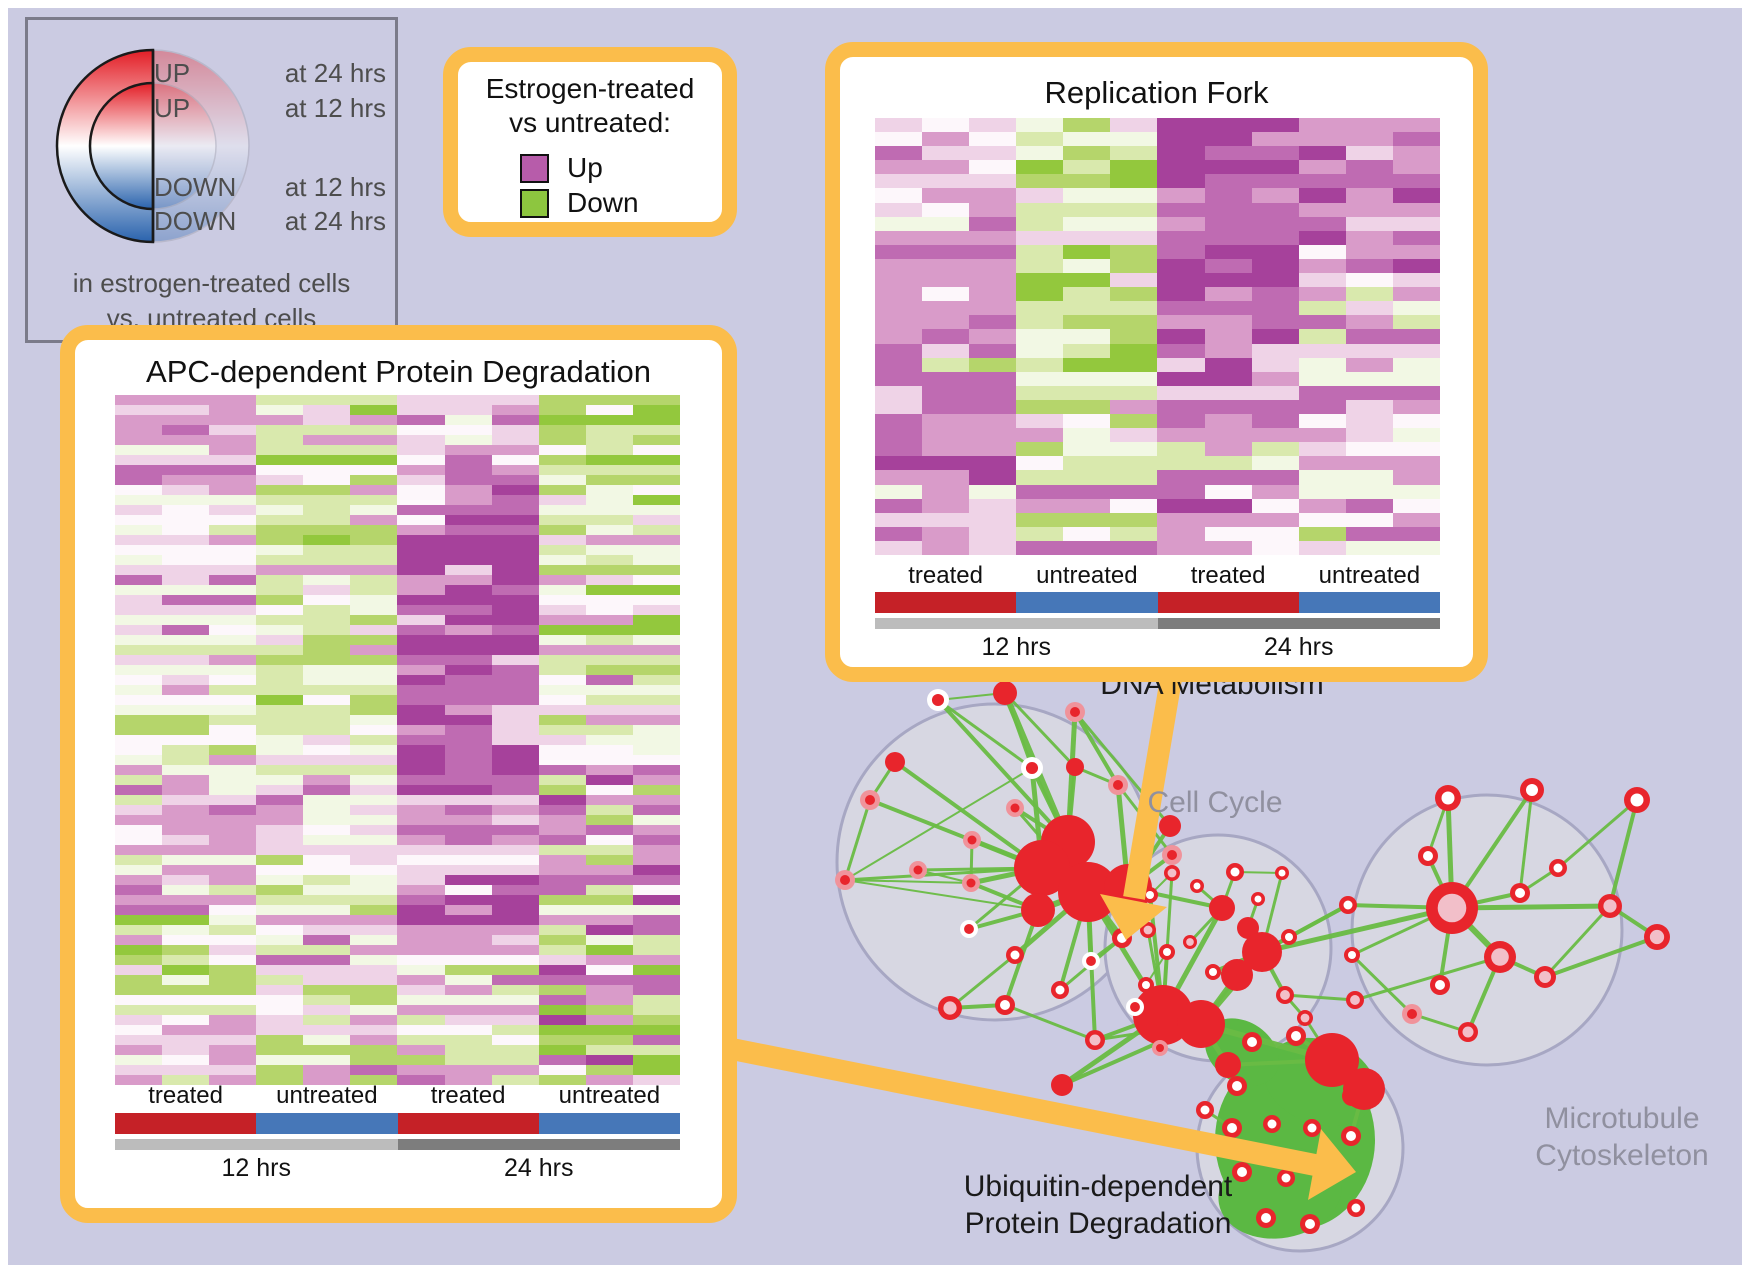 This screenshot has width=1750, height=1279. Describe the element at coordinates (1003, 771) in the screenshot. I see `network-edge` at that location.